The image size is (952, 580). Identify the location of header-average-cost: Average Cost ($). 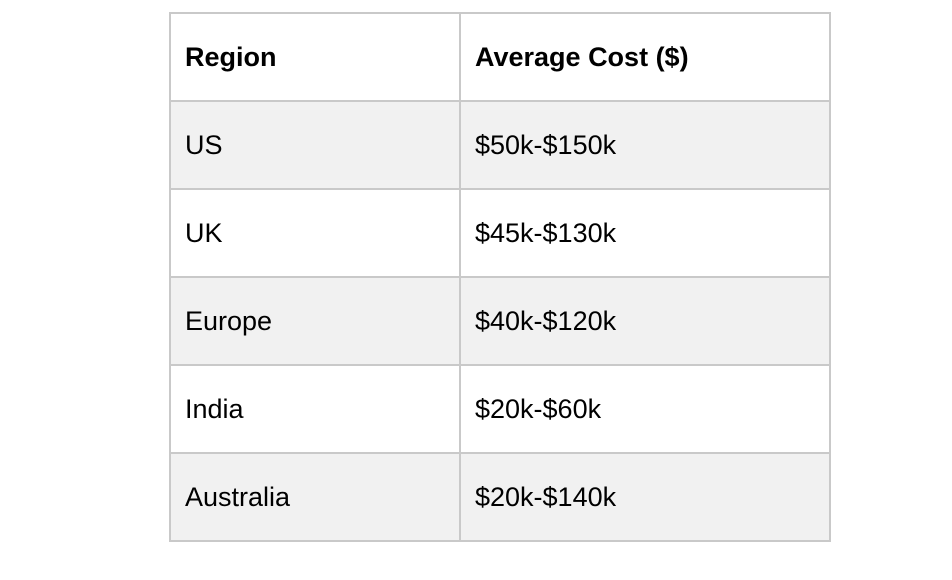
(645, 57).